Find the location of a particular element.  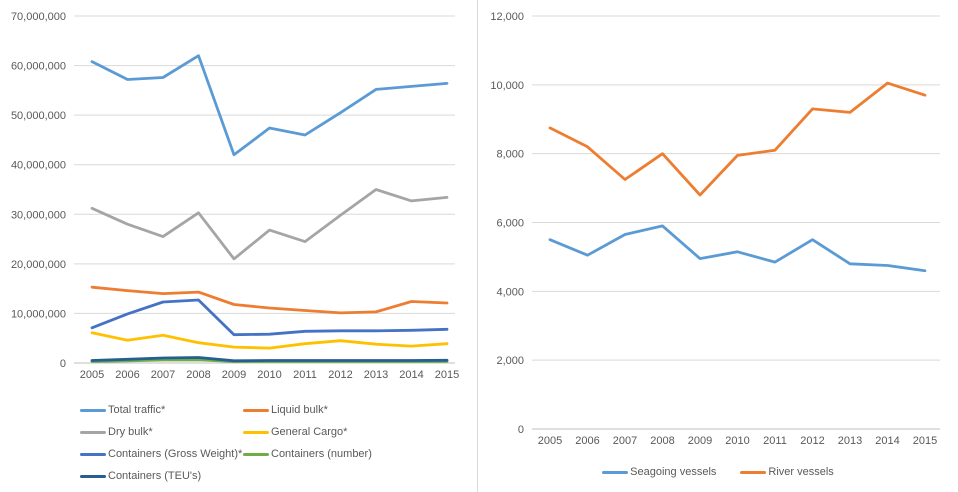

legend-swatch-liquid-bulk is located at coordinates (256, 410).